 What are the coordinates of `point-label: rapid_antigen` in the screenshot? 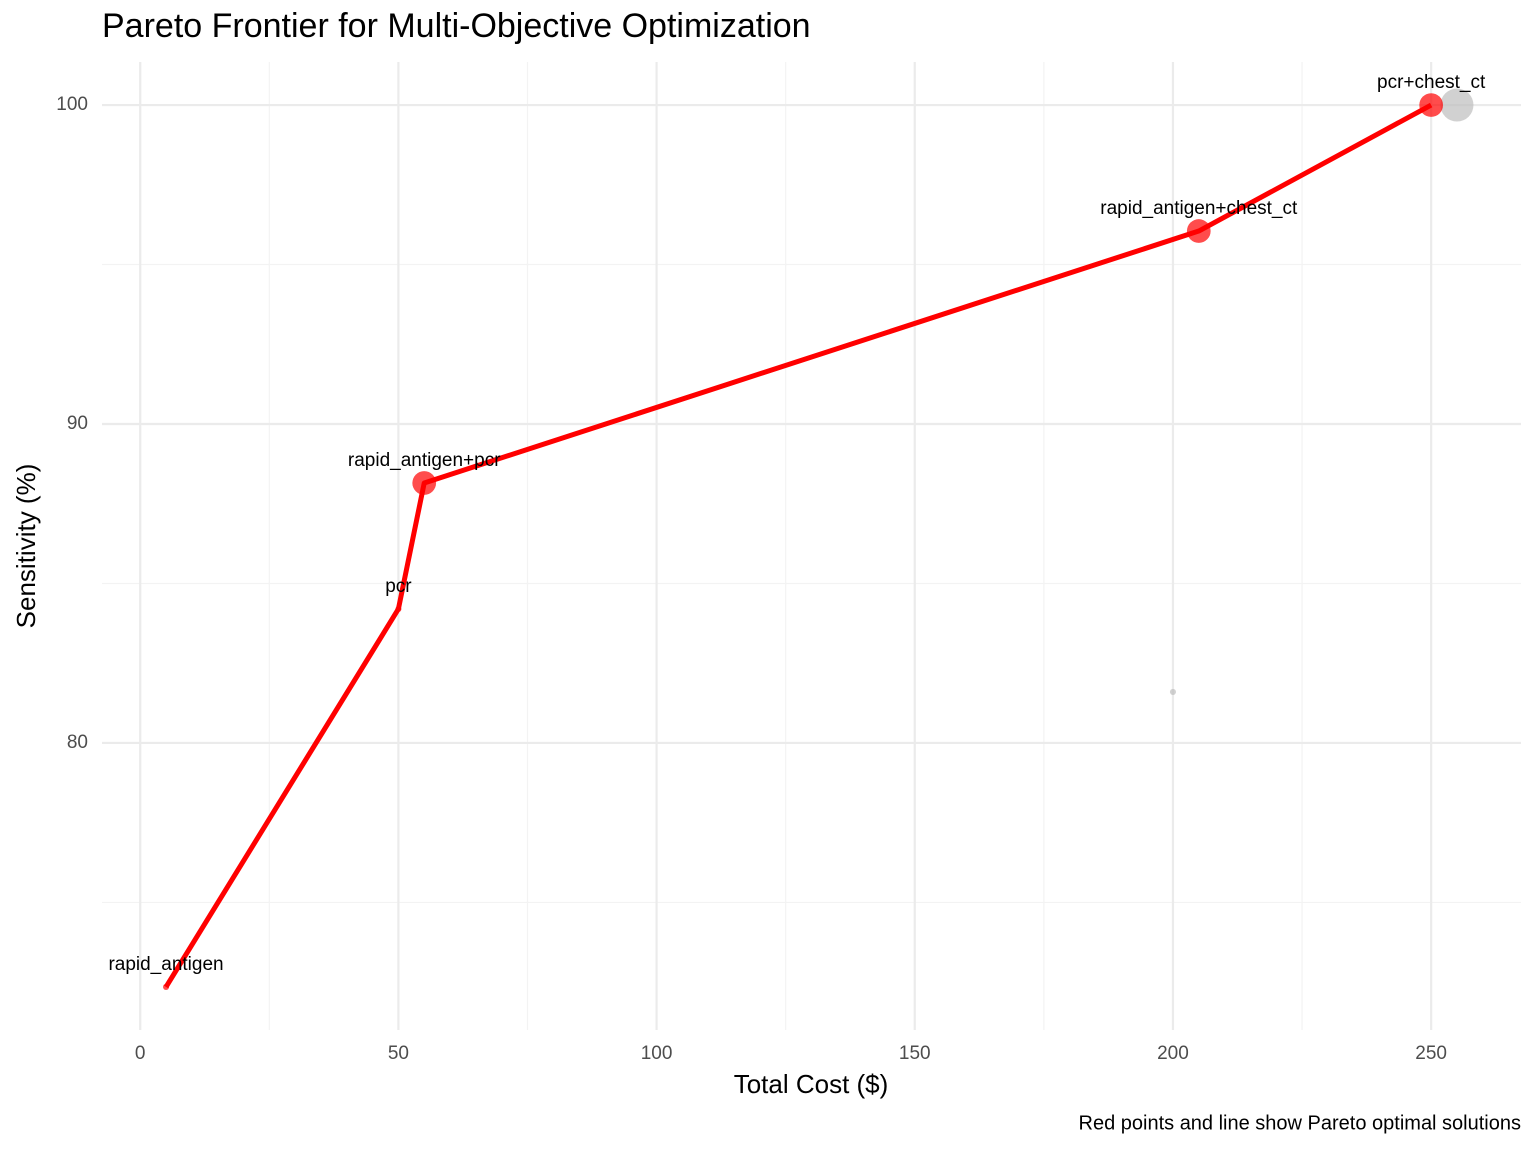 It's located at (165, 964).